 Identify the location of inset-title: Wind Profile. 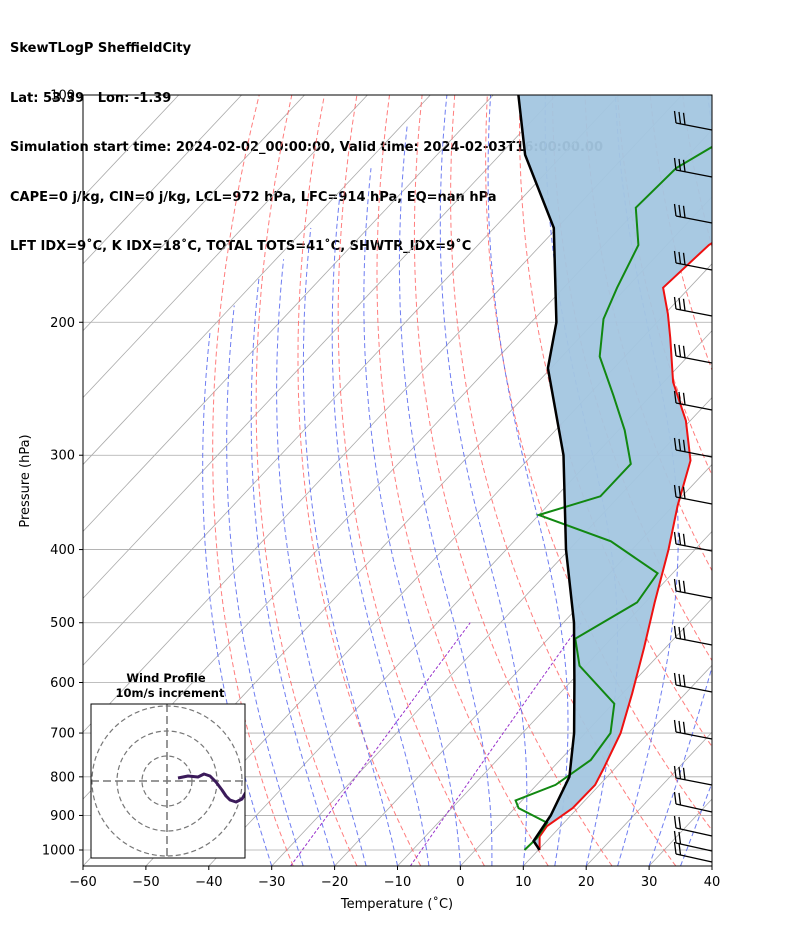
(166, 678).